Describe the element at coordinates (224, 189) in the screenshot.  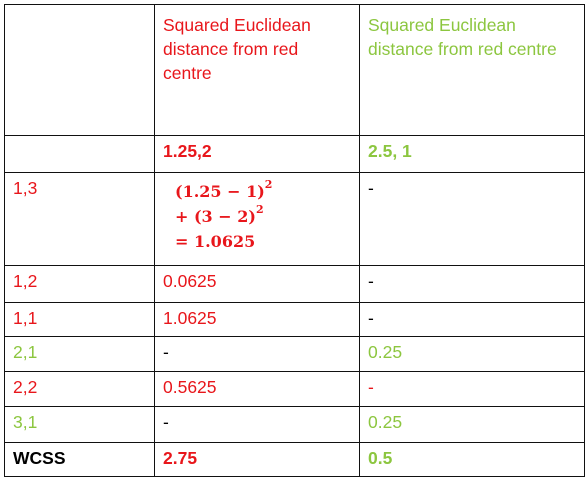
I see `formula-line-1: (1.25 − 1)2` at that location.